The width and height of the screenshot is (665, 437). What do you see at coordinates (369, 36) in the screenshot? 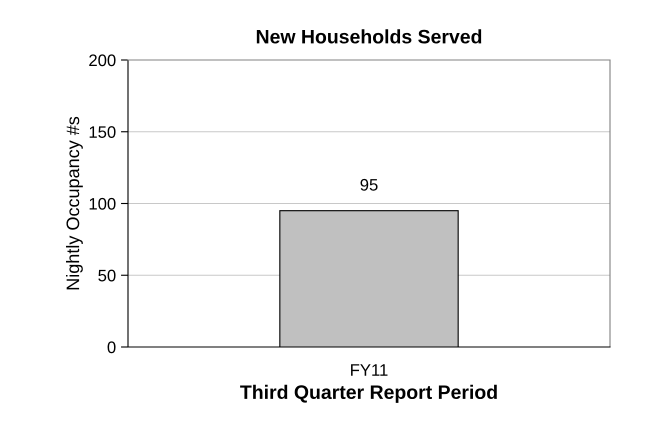
I see `chart-title: New Households Served` at bounding box center [369, 36].